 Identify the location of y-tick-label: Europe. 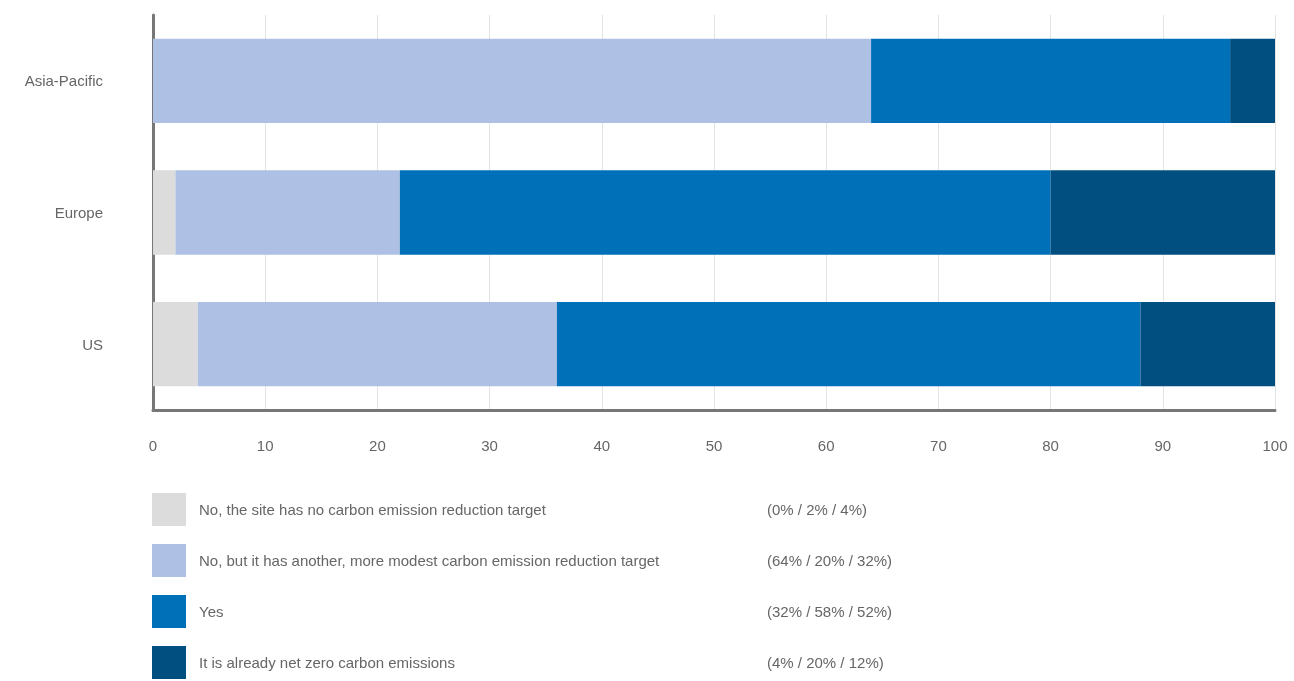
(78, 212).